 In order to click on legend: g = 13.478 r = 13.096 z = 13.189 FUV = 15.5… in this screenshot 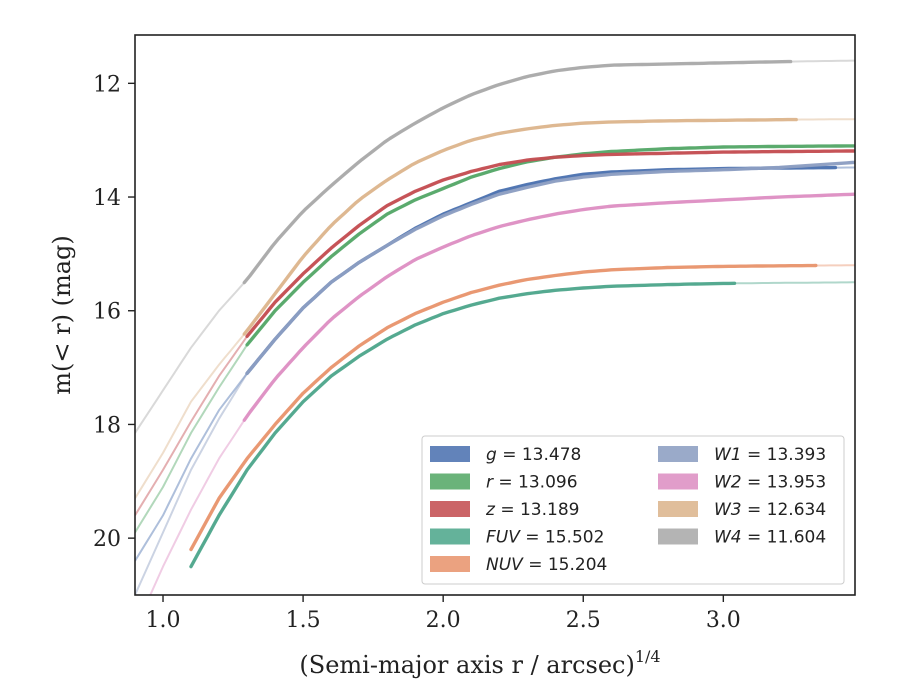, I will do `click(633, 510)`.